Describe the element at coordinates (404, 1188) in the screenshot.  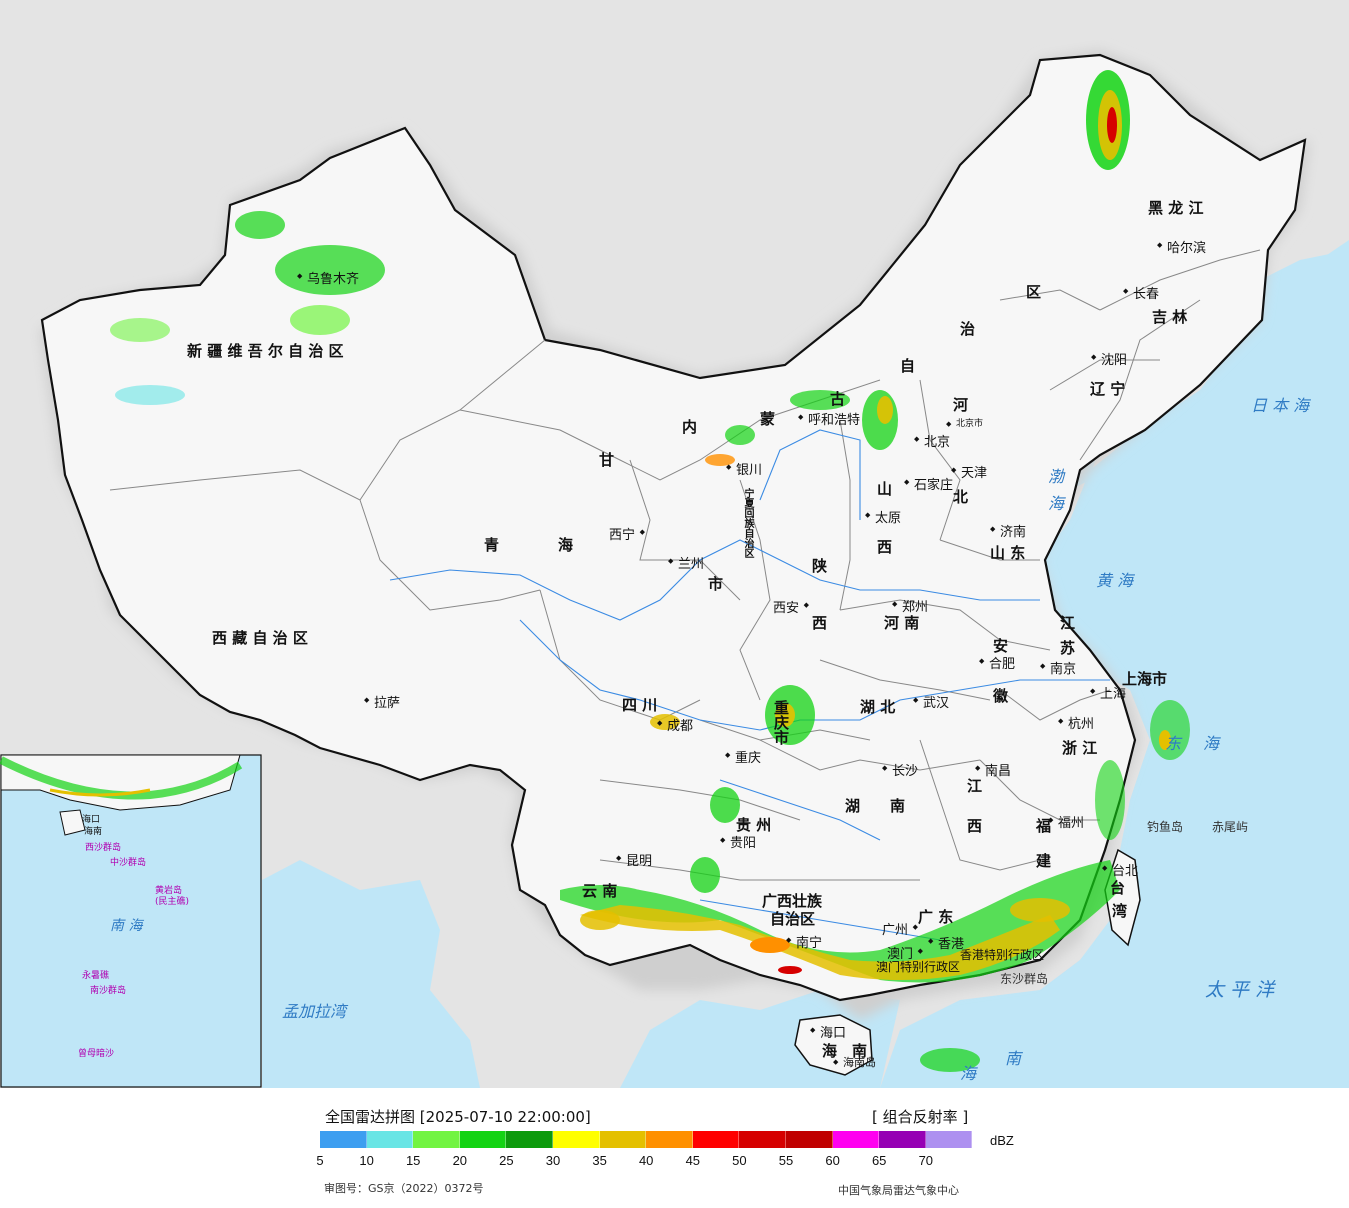
I see `approval-number: 审图号：GS京（2022）0372号` at that location.